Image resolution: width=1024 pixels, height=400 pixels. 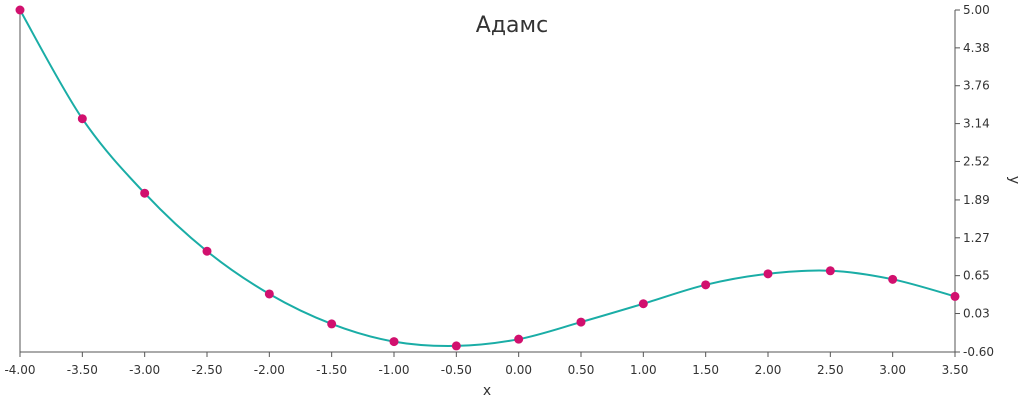 I want to click on y-tick-label: 5.00, so click(x=976, y=10).